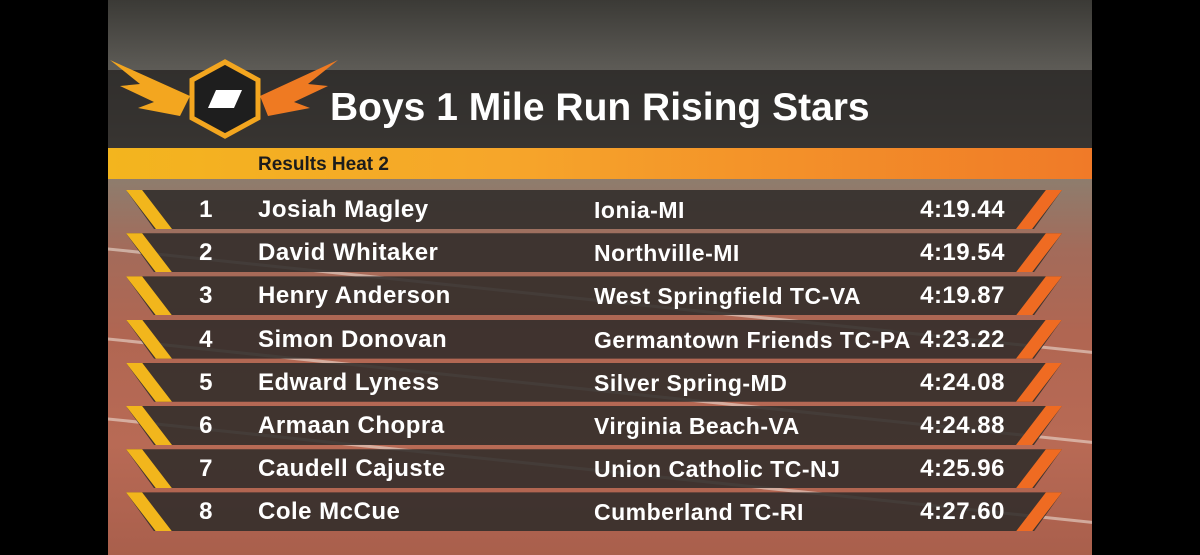 This screenshot has height=555, width=1200. I want to click on time: 4:25.96, so click(962, 469).